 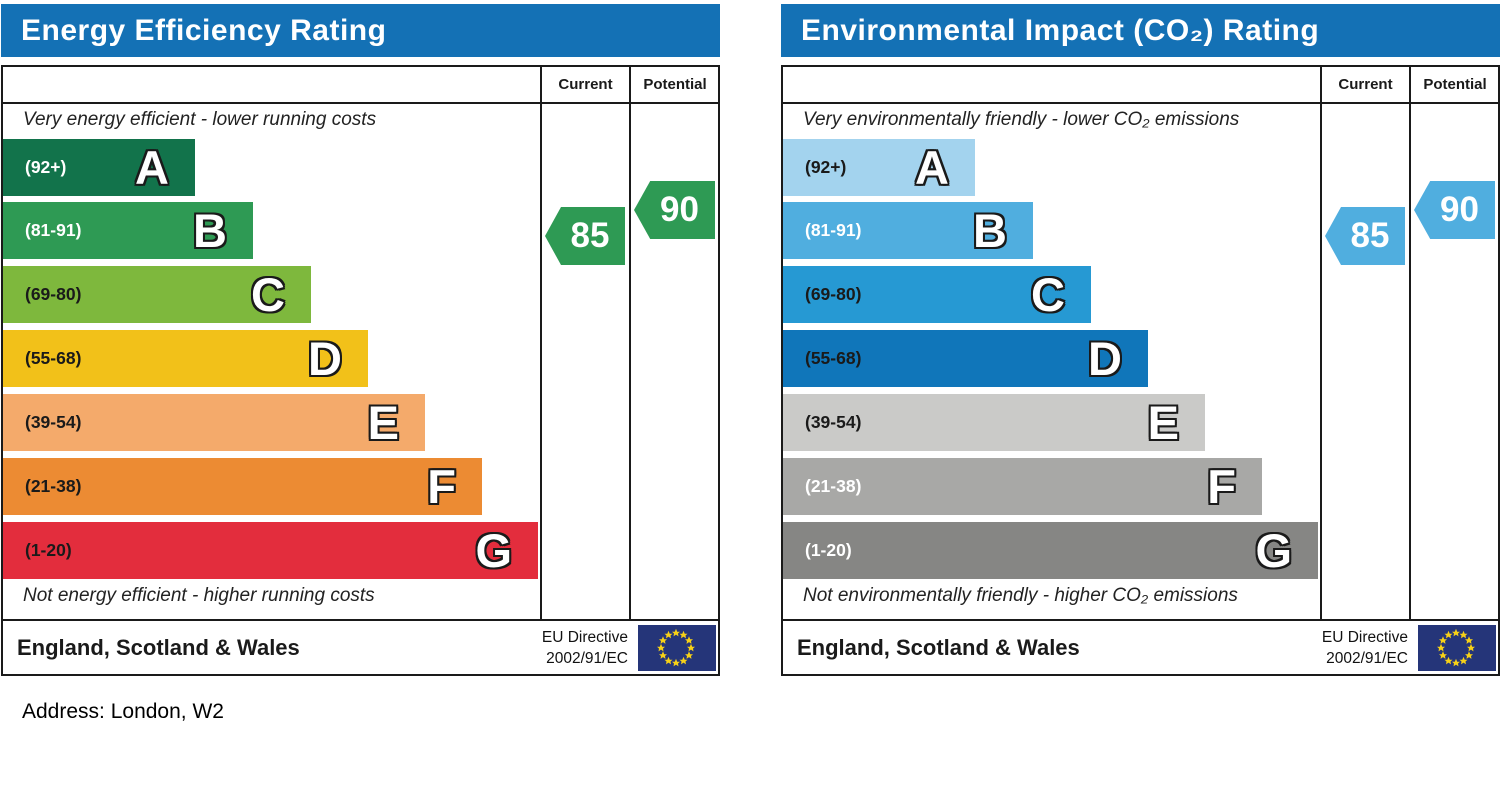 What do you see at coordinates (360, 30) in the screenshot?
I see `energy-chart-title: Energy Efficiency Rating` at bounding box center [360, 30].